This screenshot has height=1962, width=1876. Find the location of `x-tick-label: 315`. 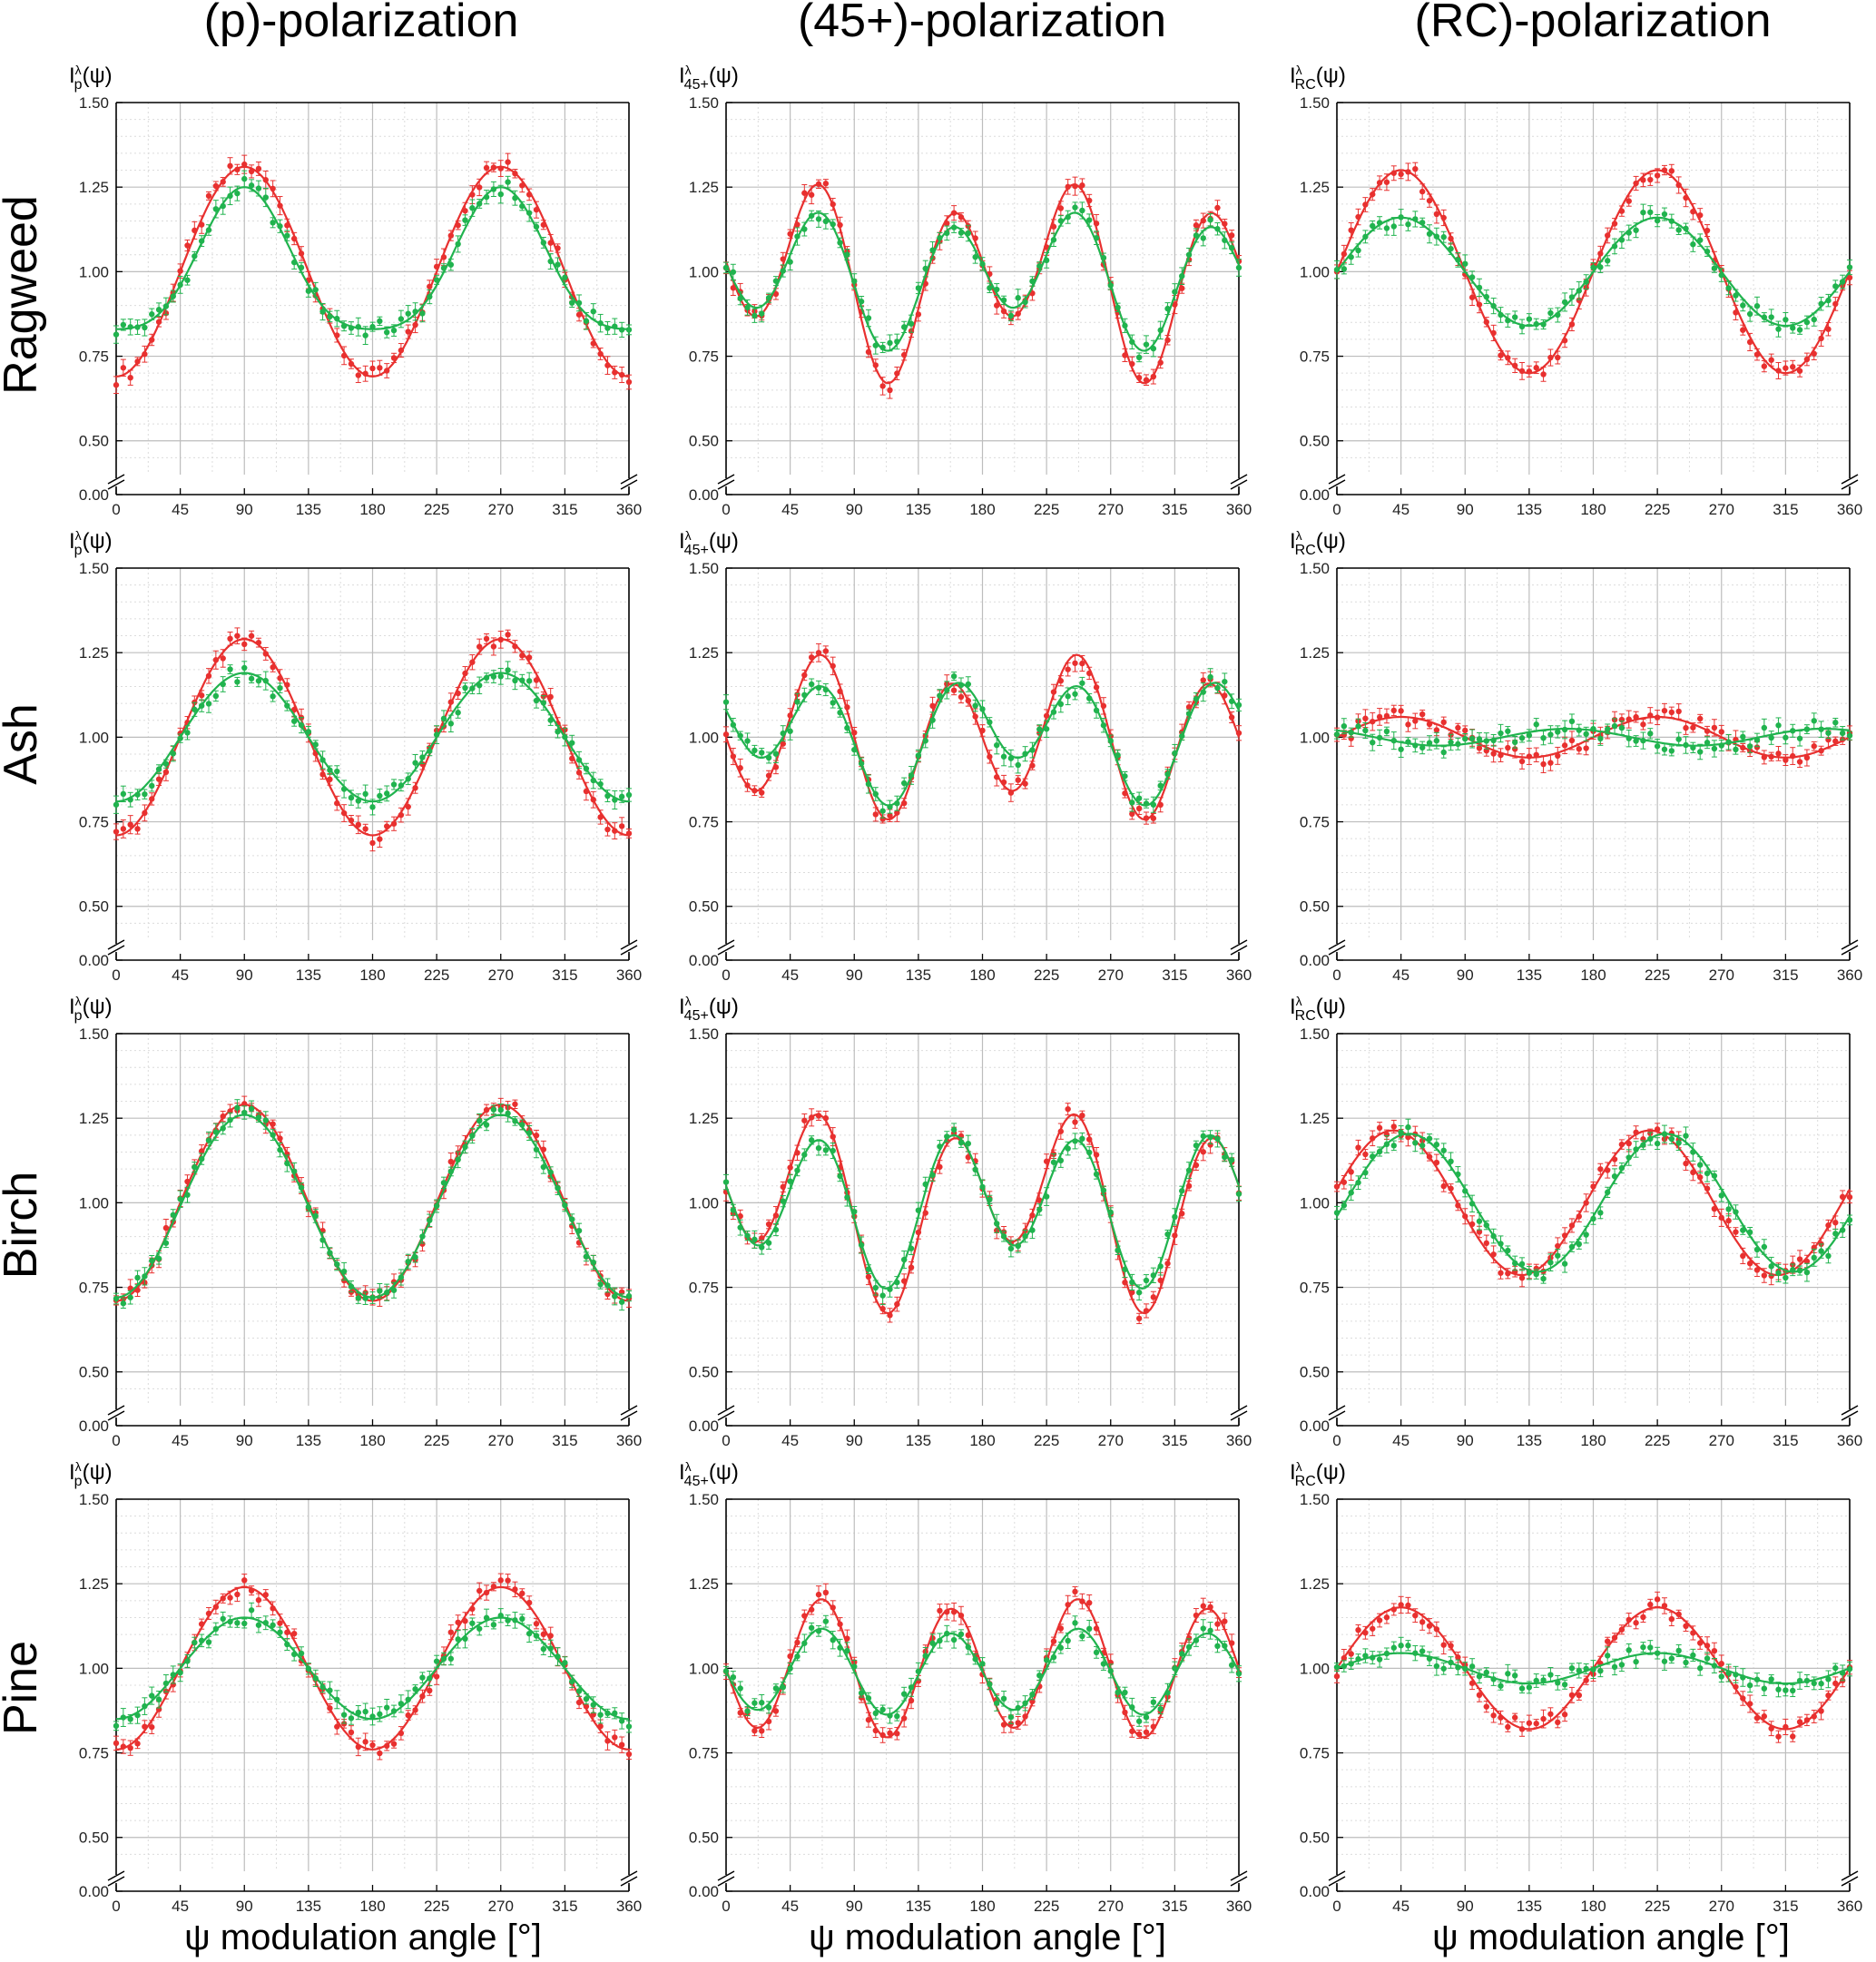

x-tick-label: 315 is located at coordinates (1175, 1441).